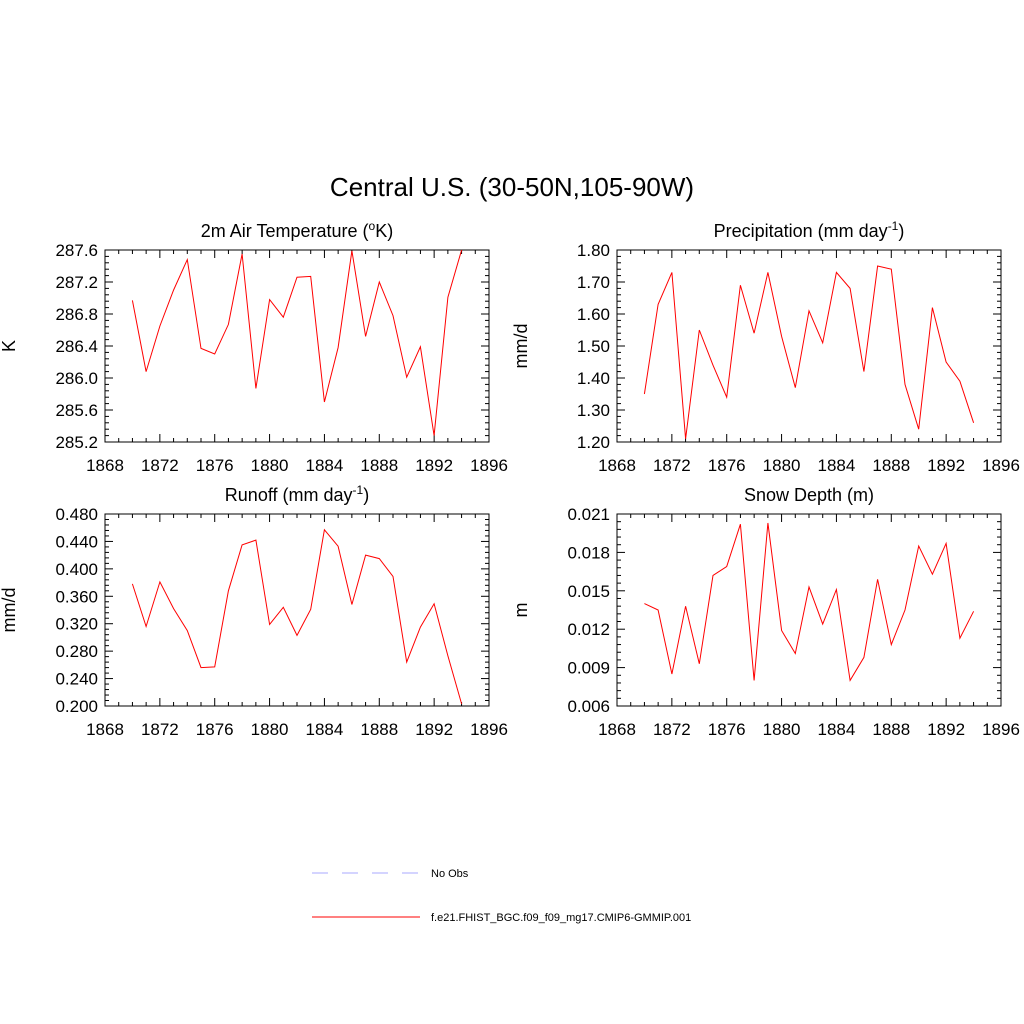  Describe the element at coordinates (289, 495) in the screenshot. I see `panel-title-text: Runoff (mm day` at that location.